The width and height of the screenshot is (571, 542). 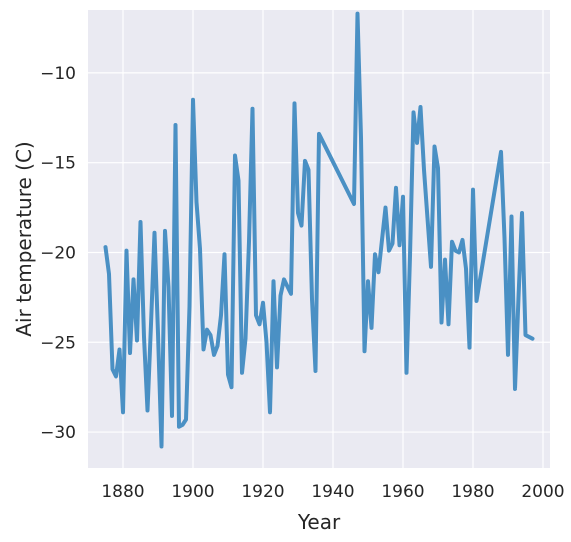 I want to click on x-tick-label: 1880, so click(x=122, y=492).